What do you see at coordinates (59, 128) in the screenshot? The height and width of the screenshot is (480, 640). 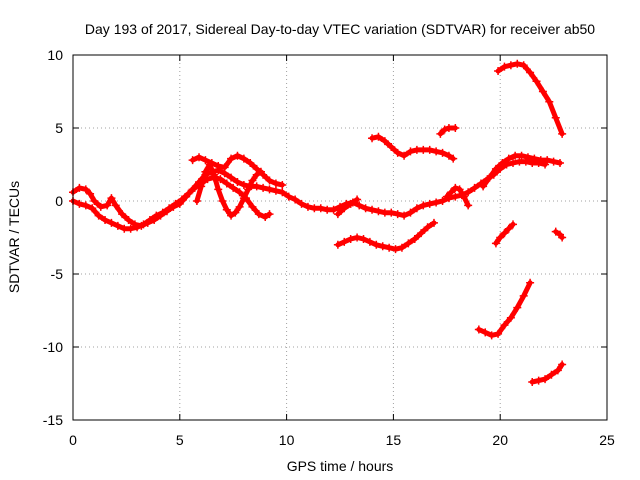 I see `y-tick-label: 5` at bounding box center [59, 128].